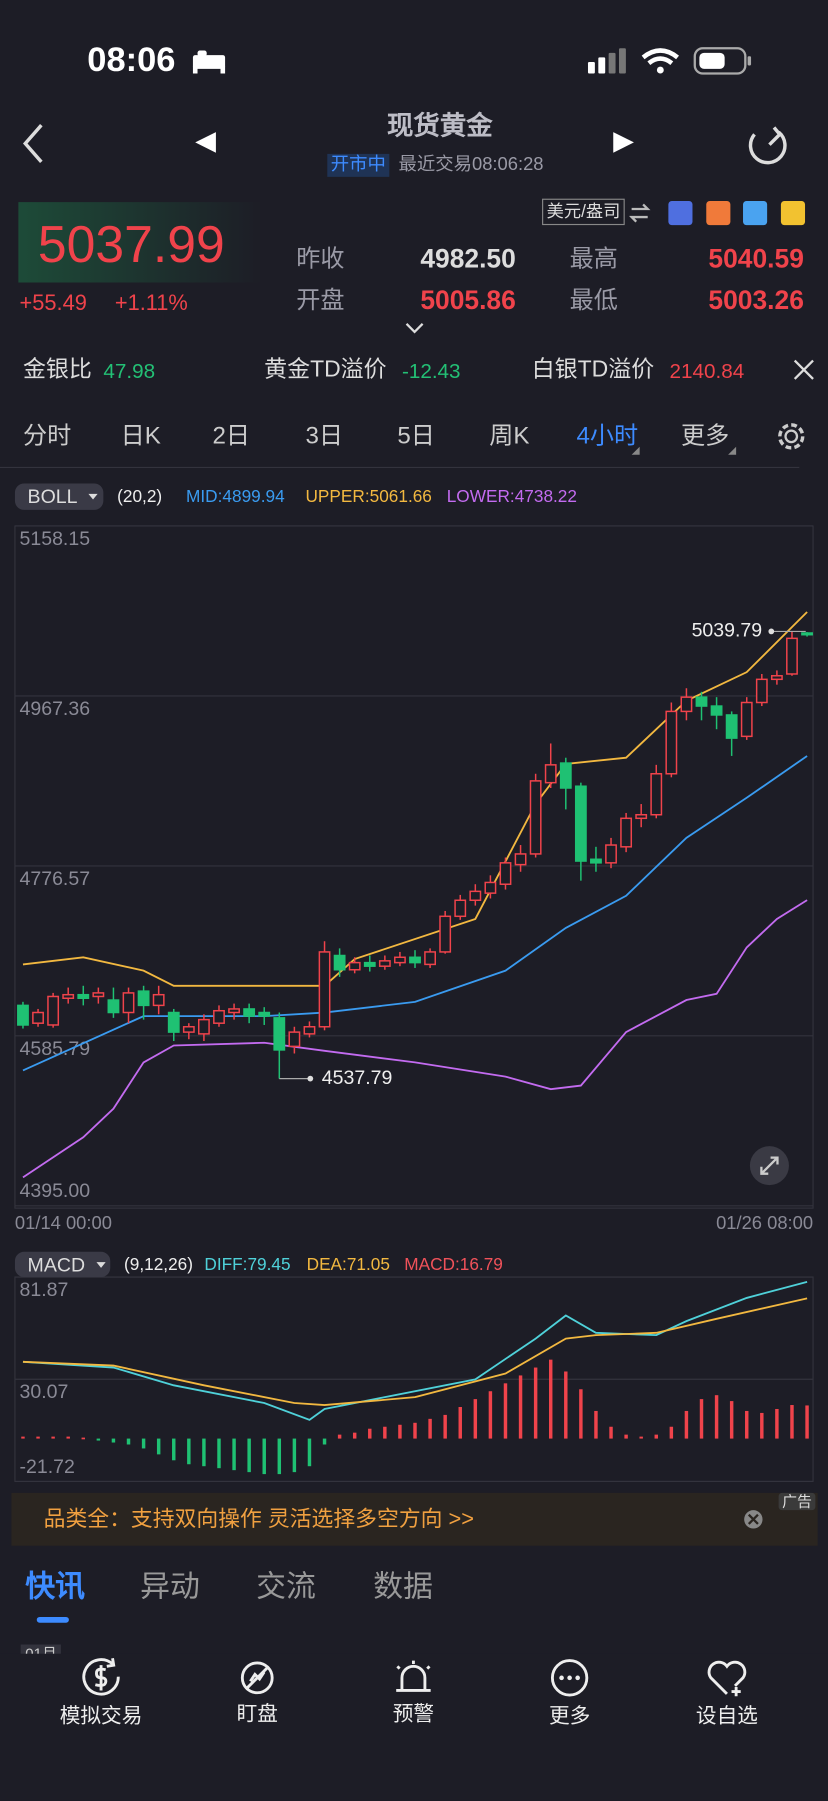 Image resolution: width=828 pixels, height=1801 pixels. Describe the element at coordinates (231, 436) in the screenshot. I see `period-tab: 2日` at that location.